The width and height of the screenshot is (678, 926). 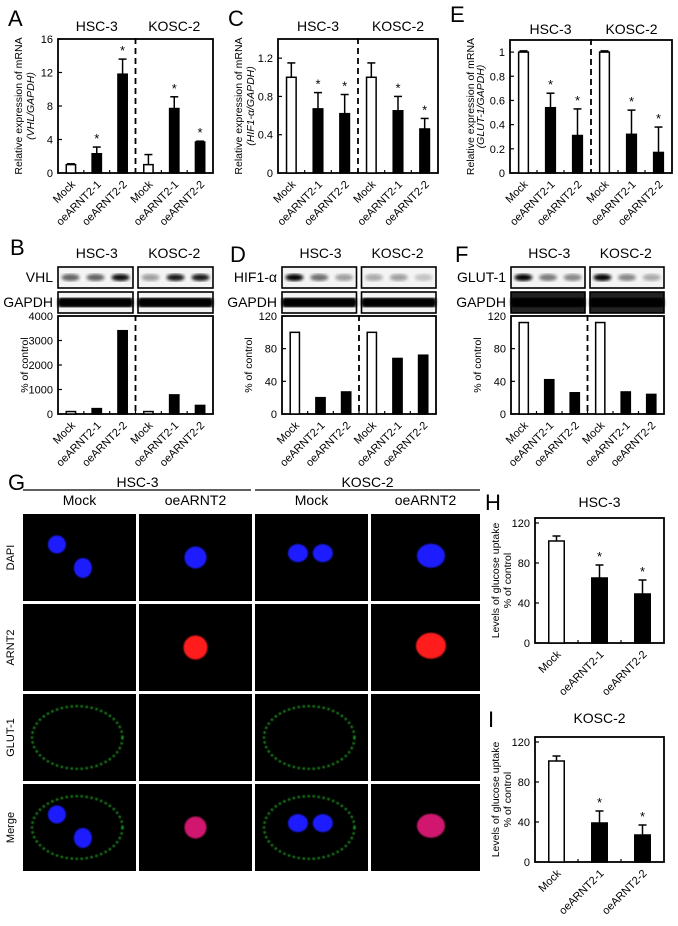 What do you see at coordinates (16, 482) in the screenshot?
I see `panel-letter: G` at bounding box center [16, 482].